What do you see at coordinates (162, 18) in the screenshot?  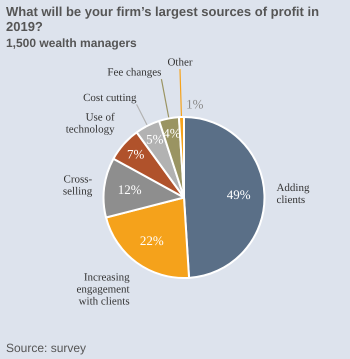 I see `chart-title: What will be your firm’s largest sources of profit in 2019?` at bounding box center [162, 18].